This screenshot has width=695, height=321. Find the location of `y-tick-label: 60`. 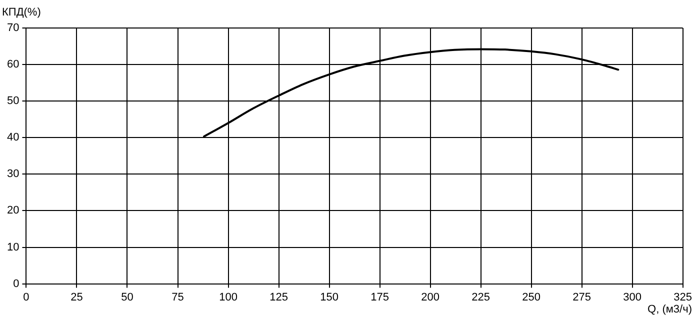

y-tick-label: 60 is located at coordinates (13, 64).